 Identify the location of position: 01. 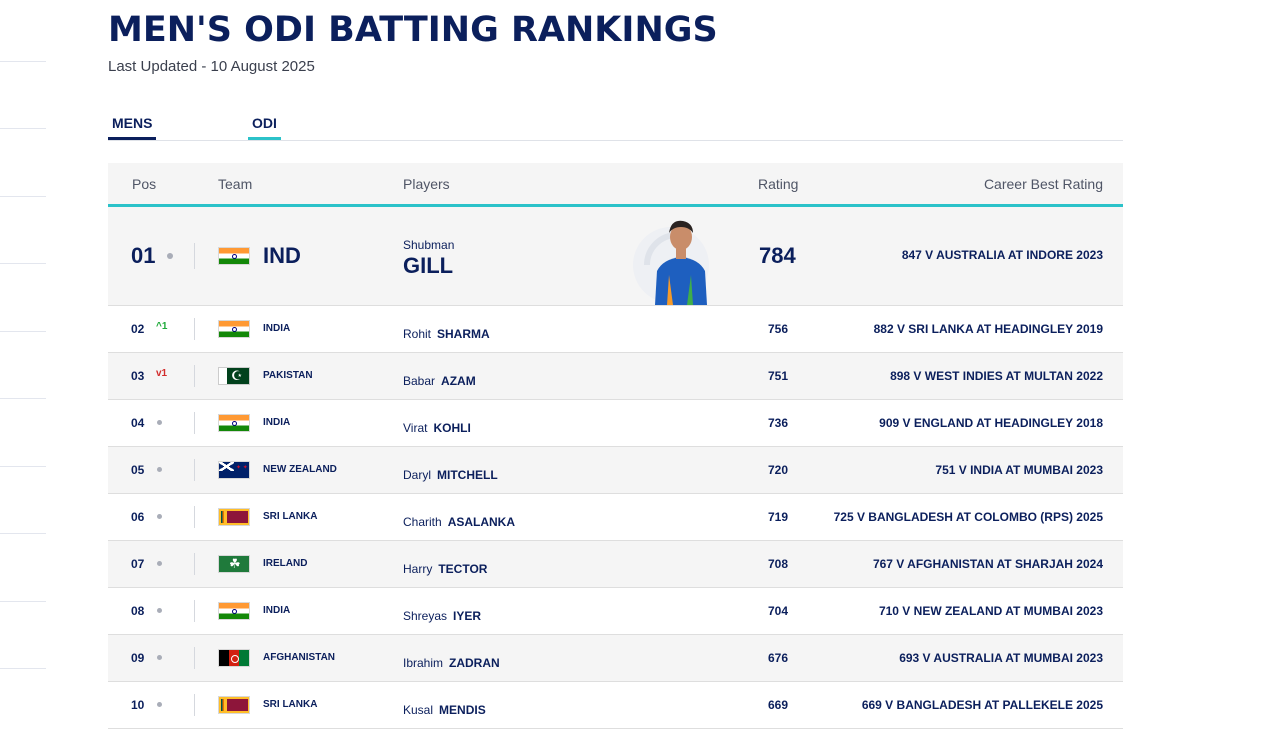
(143, 255).